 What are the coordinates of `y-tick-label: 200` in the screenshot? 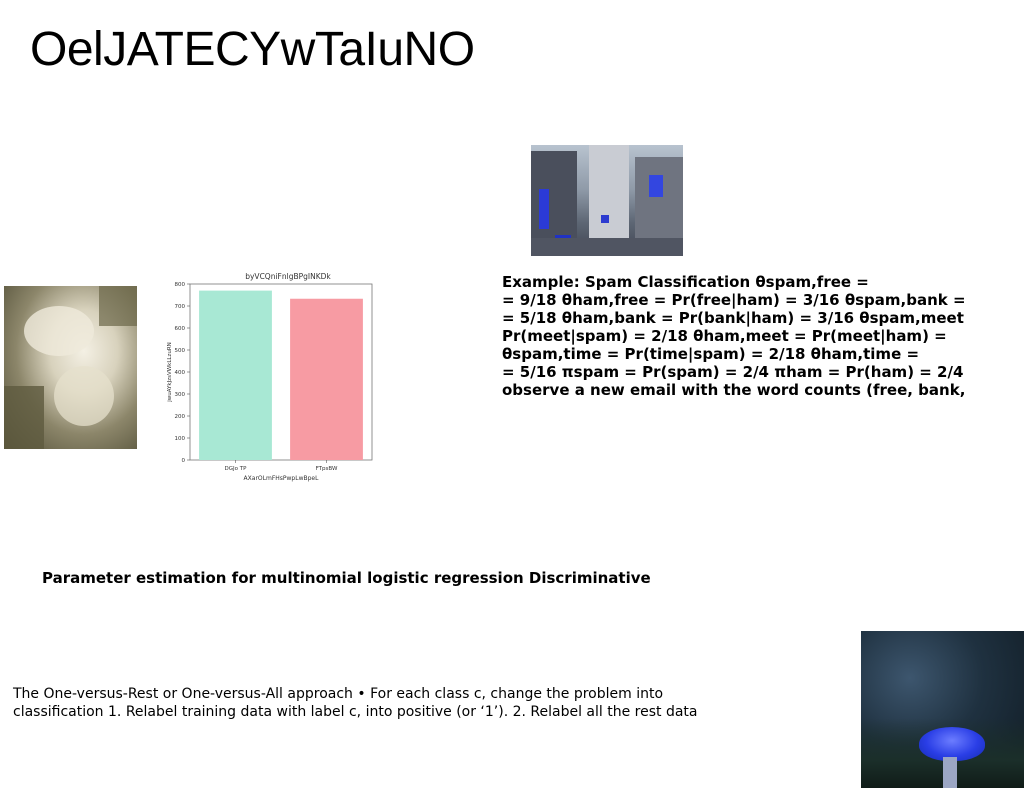 It's located at (180, 417).